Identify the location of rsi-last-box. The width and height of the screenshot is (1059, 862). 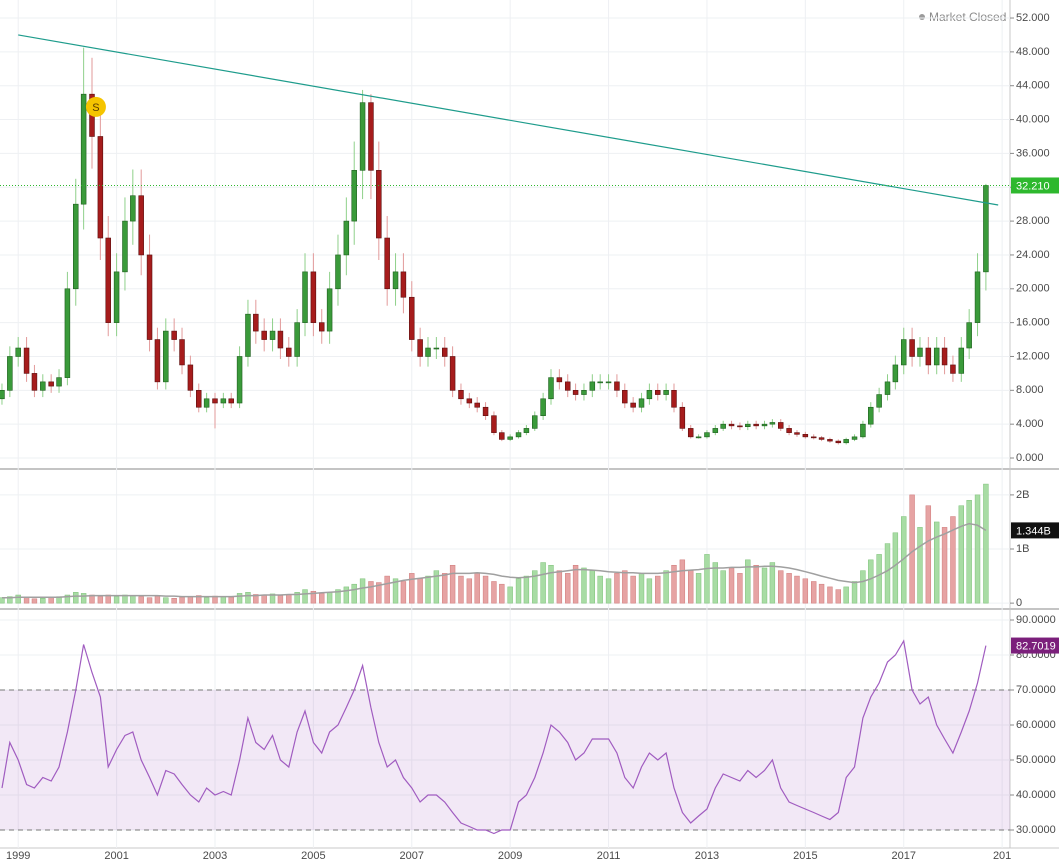
(1035, 645).